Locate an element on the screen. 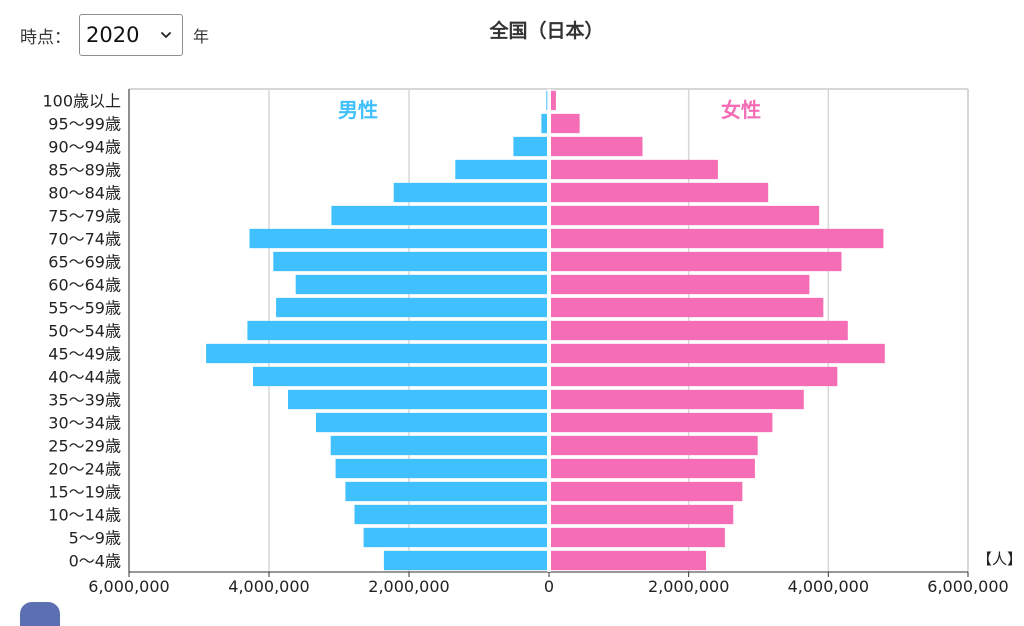  y-tick-label: 50〜54歳 is located at coordinates (84, 331).